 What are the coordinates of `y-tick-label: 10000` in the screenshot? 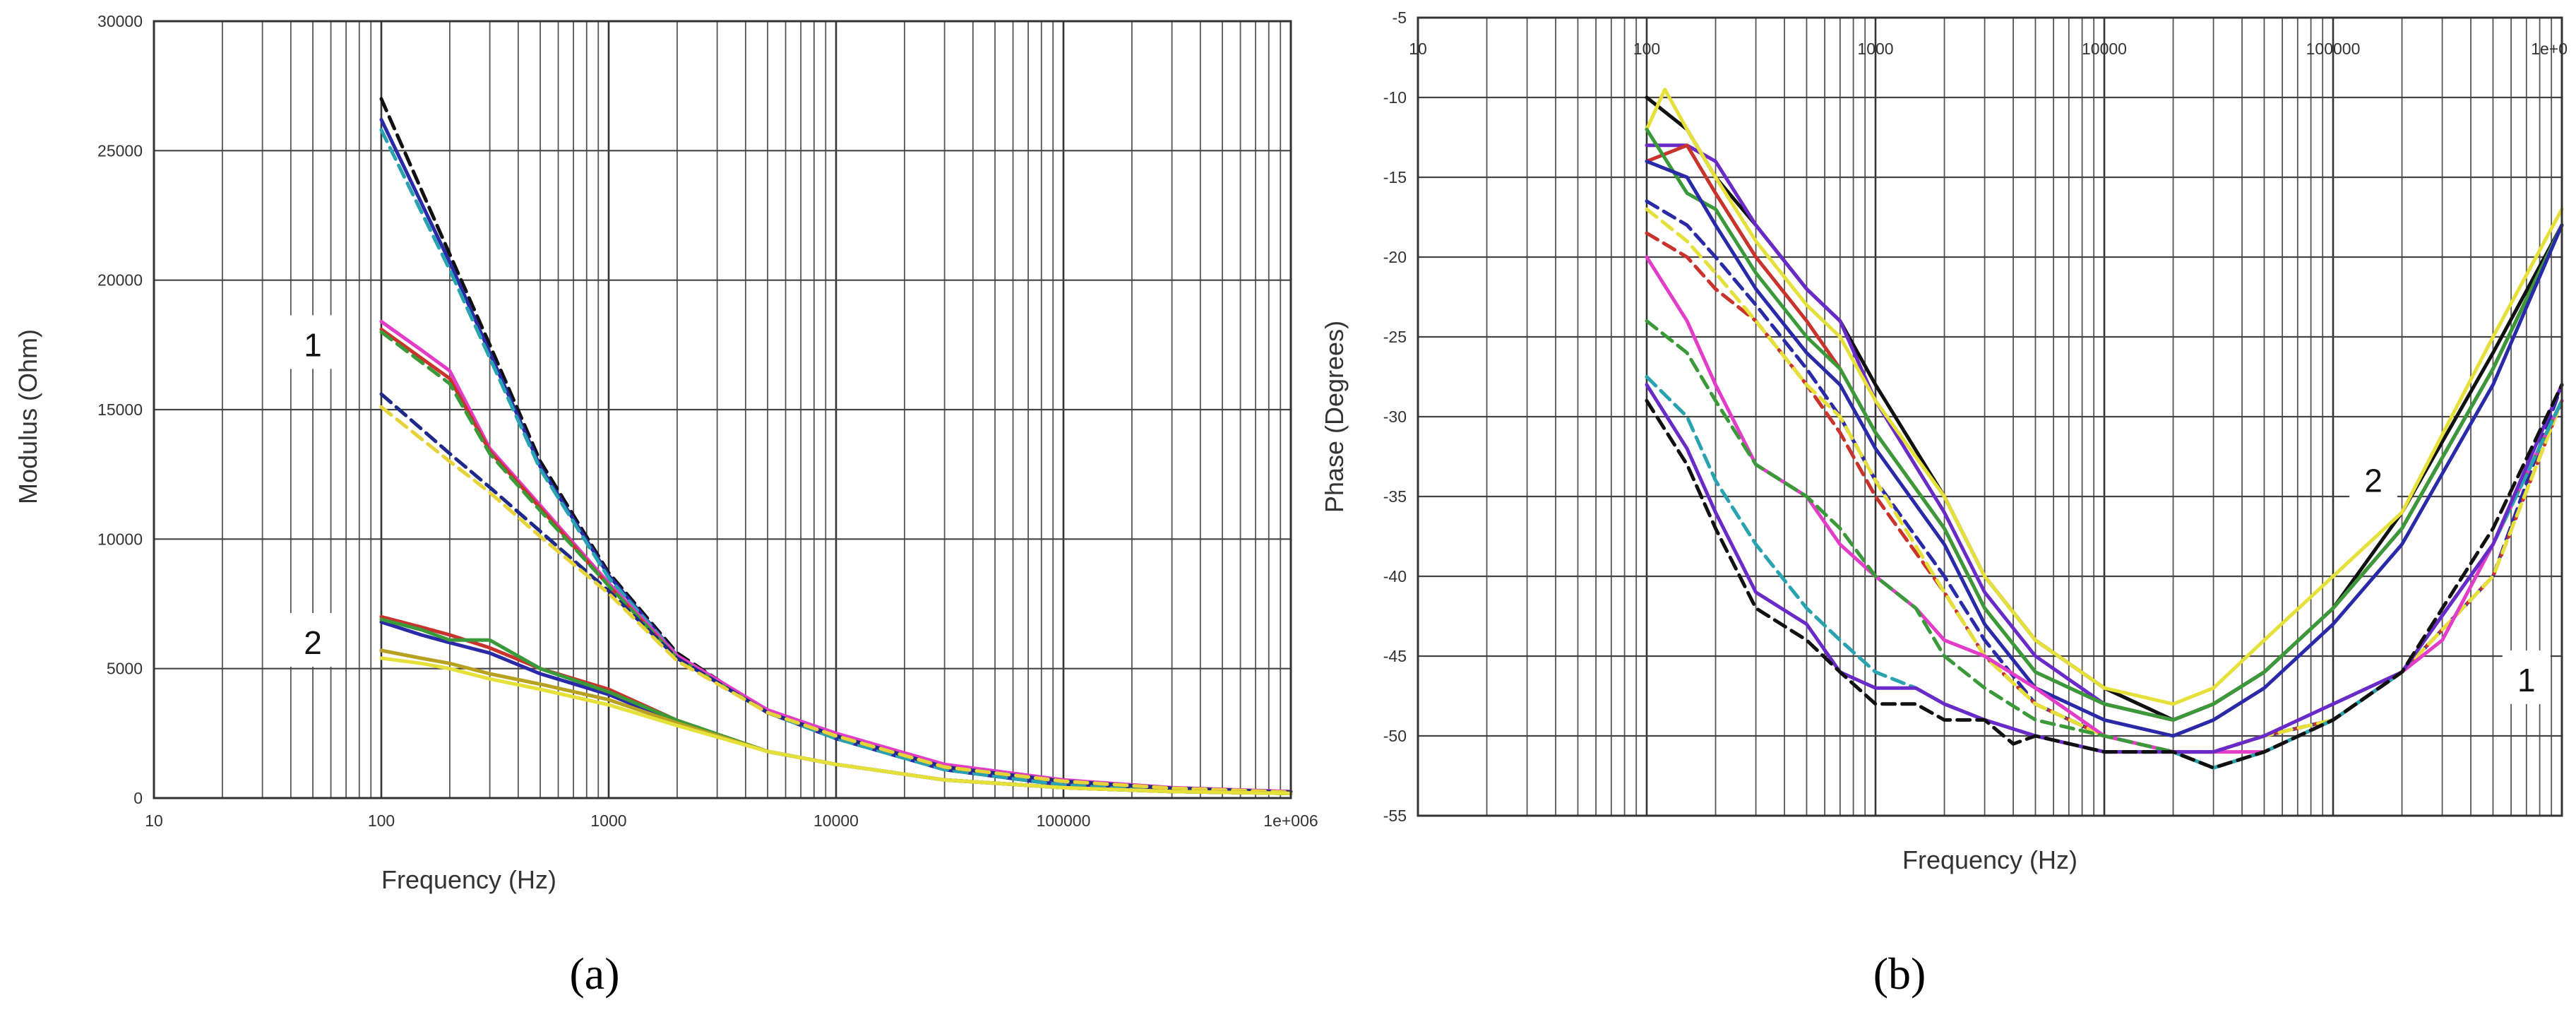 It's located at (120, 539).